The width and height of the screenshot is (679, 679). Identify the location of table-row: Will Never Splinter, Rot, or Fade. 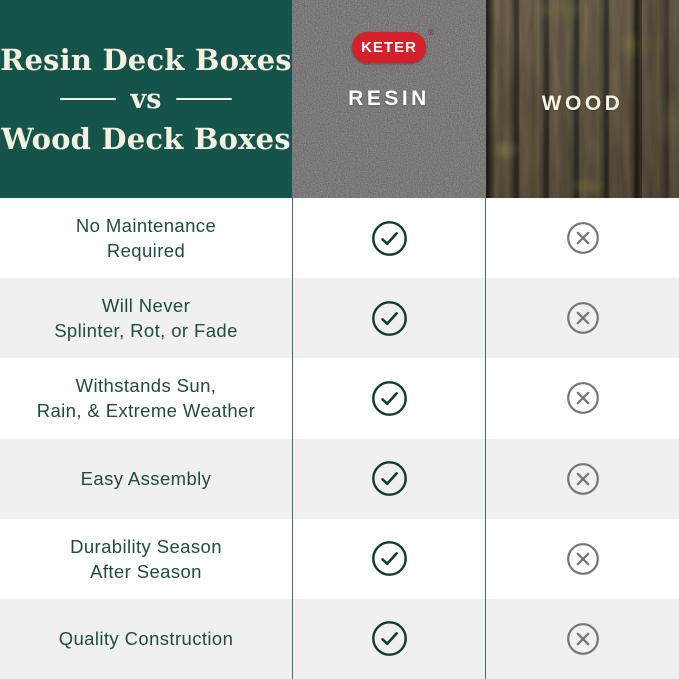
(339, 318).